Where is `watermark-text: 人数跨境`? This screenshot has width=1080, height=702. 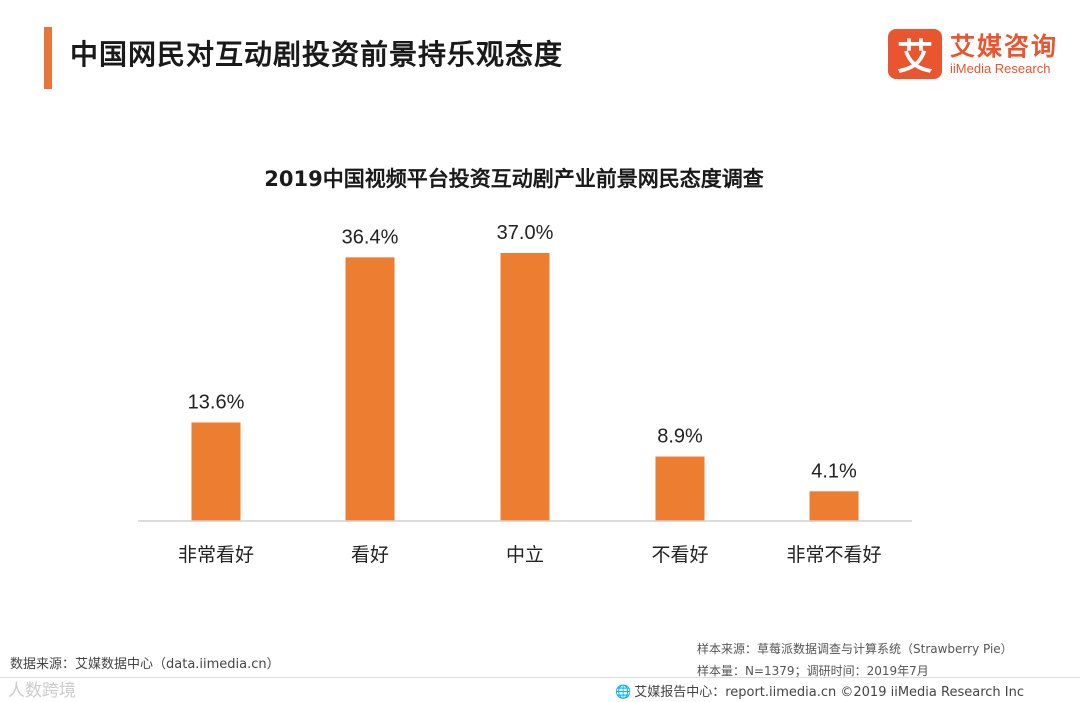
watermark-text: 人数跨境 is located at coordinates (42, 691).